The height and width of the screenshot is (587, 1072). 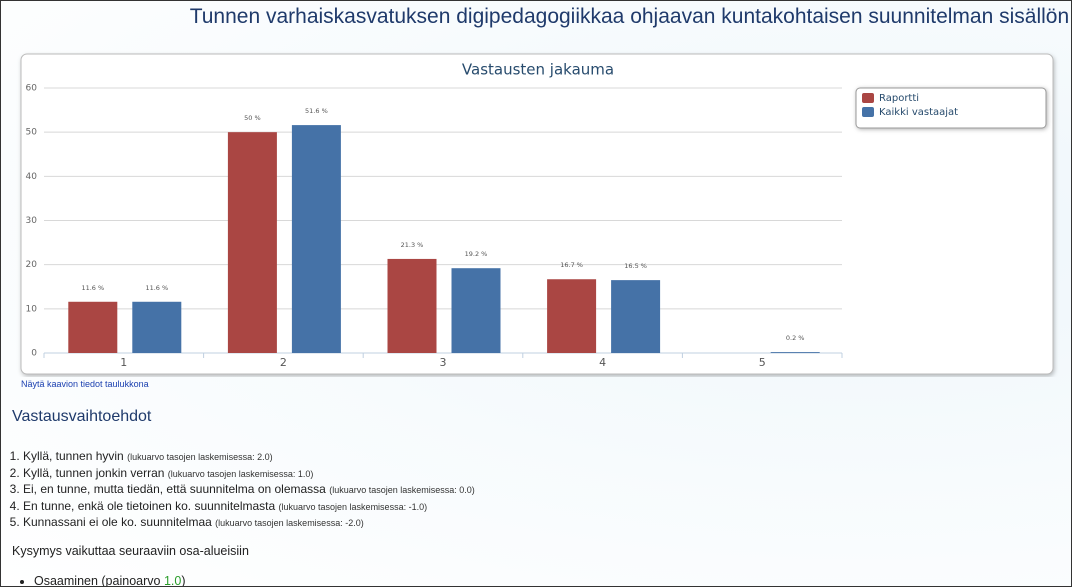 I want to click on y-tick-label: 20, so click(x=32, y=265).